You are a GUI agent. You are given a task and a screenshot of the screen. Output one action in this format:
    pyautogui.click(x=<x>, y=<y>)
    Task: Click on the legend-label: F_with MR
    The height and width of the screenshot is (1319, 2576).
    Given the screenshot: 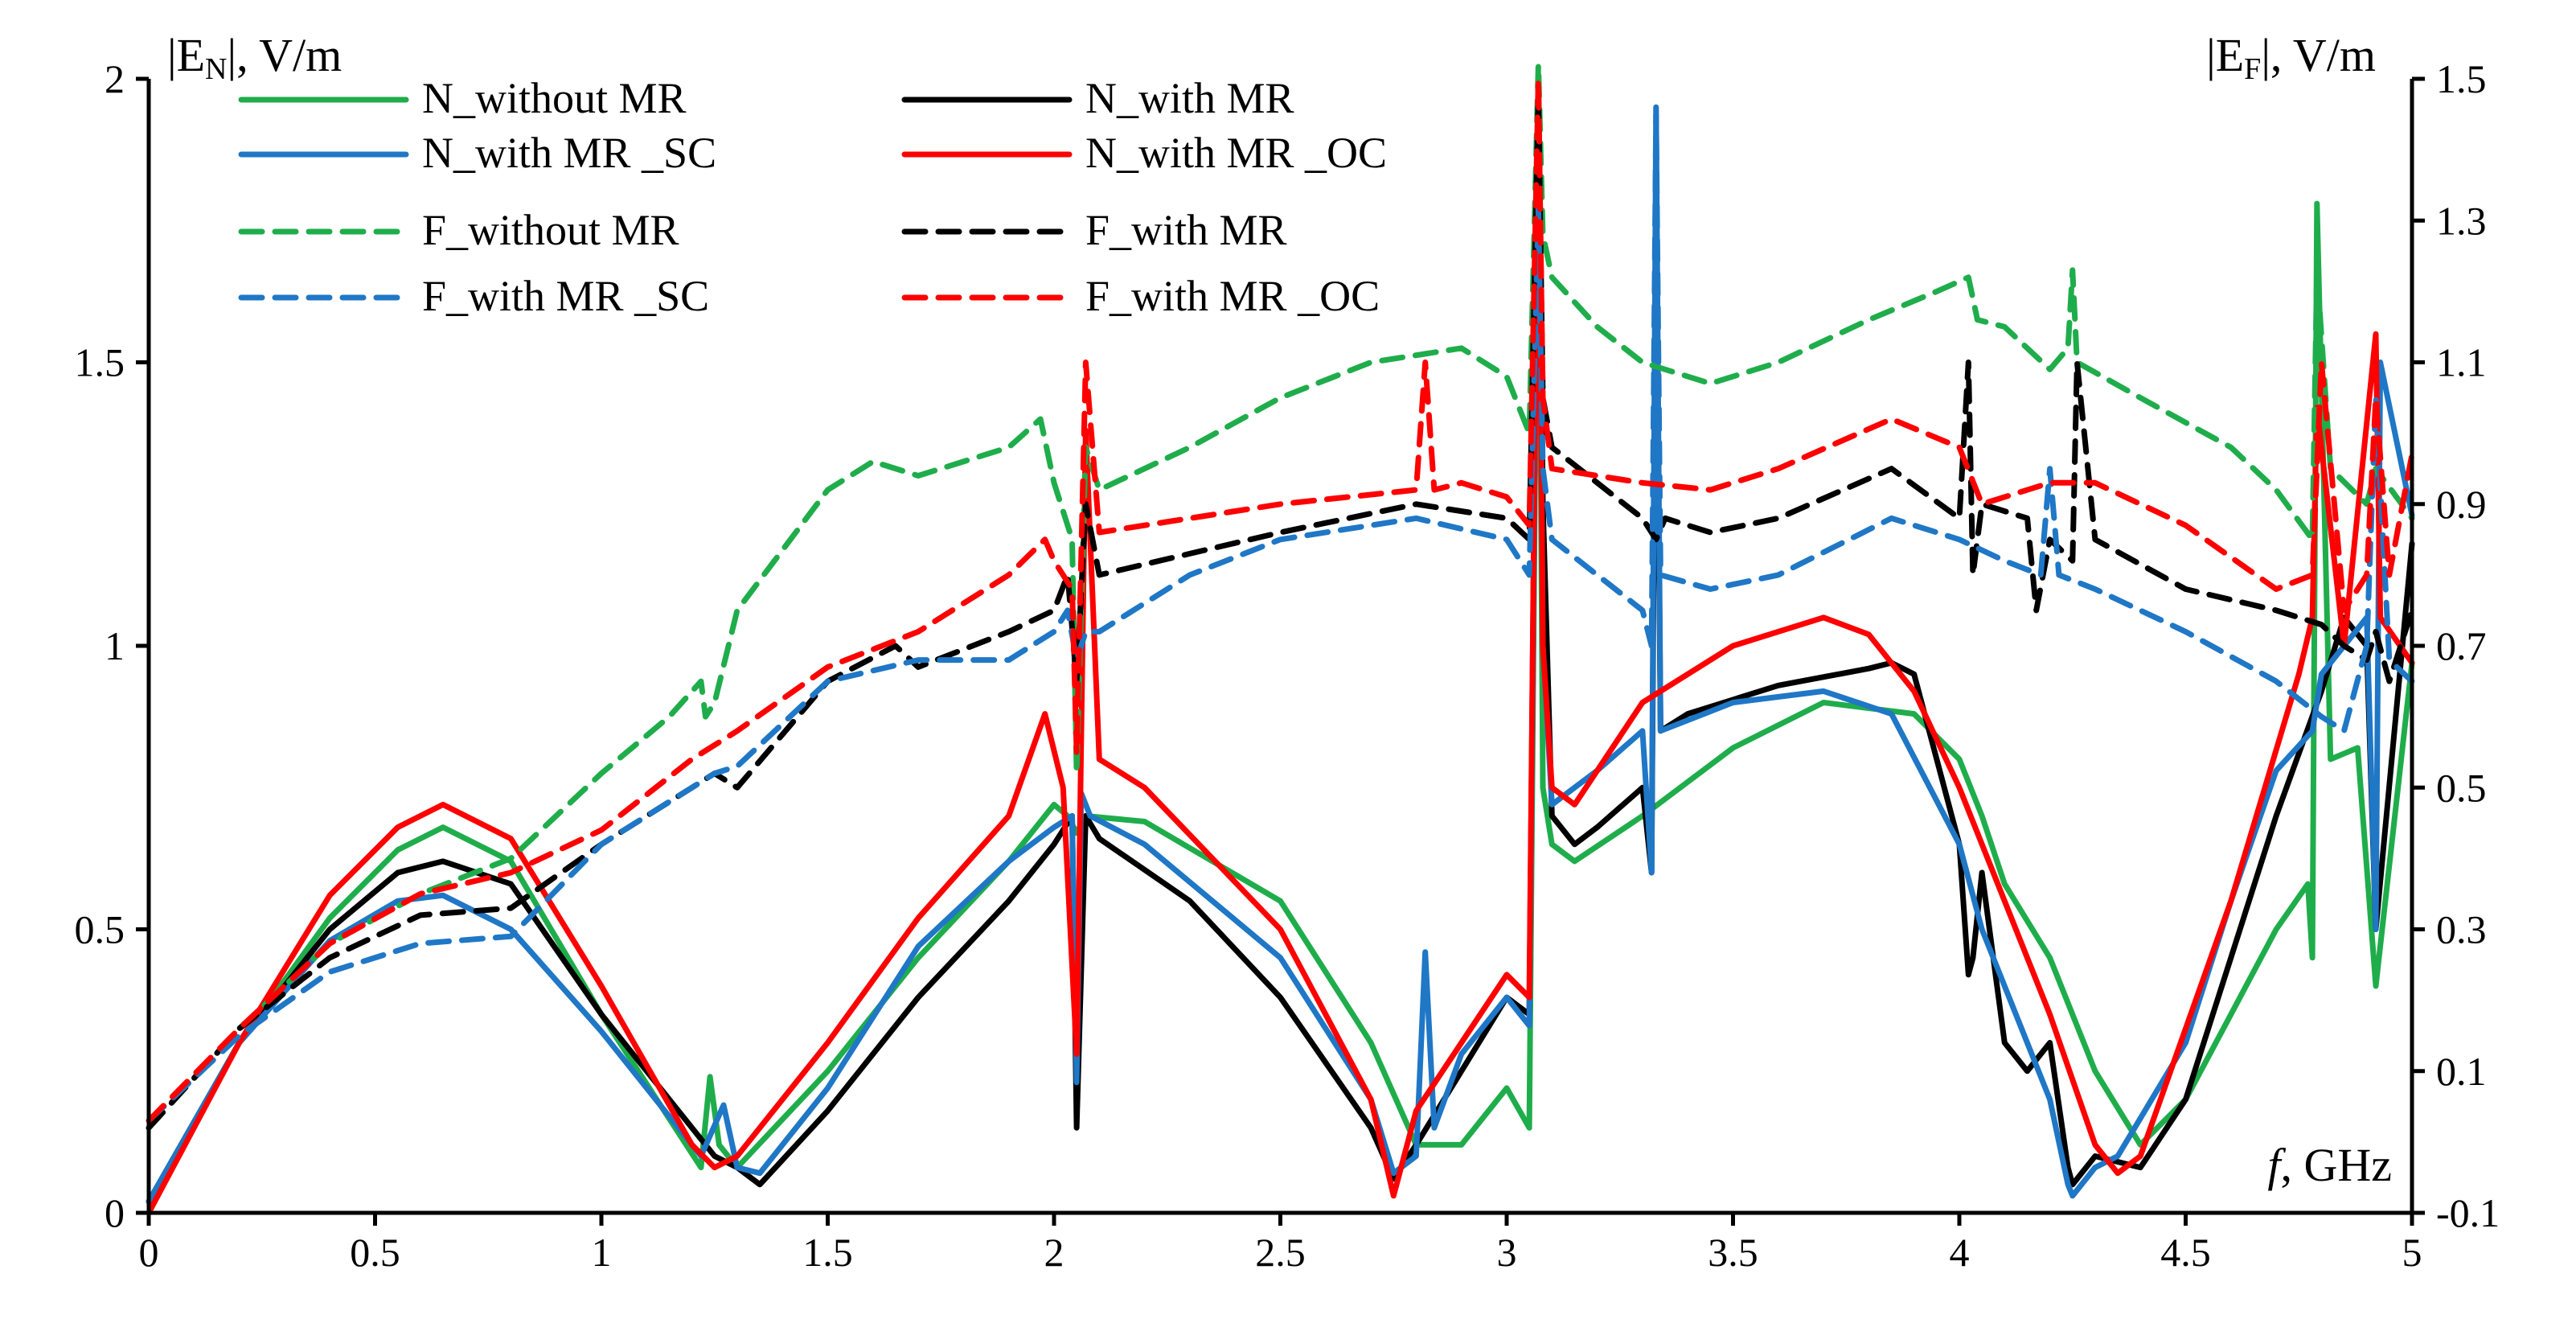 What is the action you would take?
    pyautogui.click(x=1186, y=230)
    